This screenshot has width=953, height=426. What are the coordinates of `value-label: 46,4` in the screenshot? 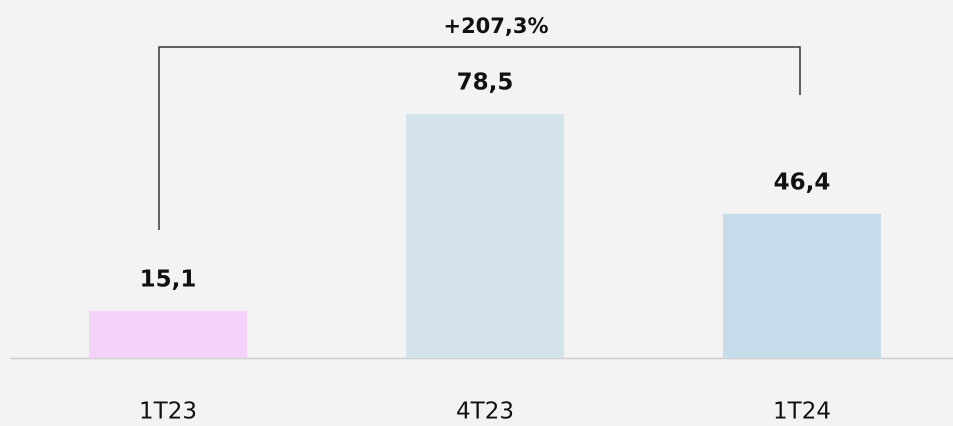 It's located at (802, 182).